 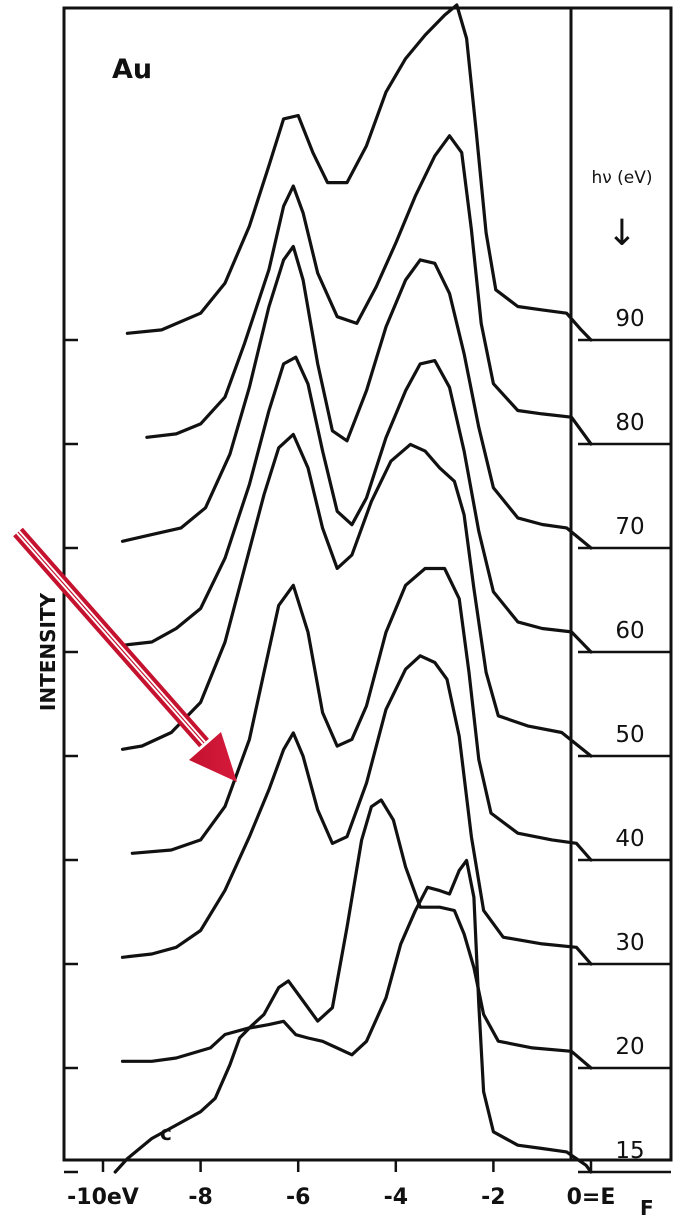 What do you see at coordinates (166, 1133) in the screenshot?
I see `panel-corner-label: c` at bounding box center [166, 1133].